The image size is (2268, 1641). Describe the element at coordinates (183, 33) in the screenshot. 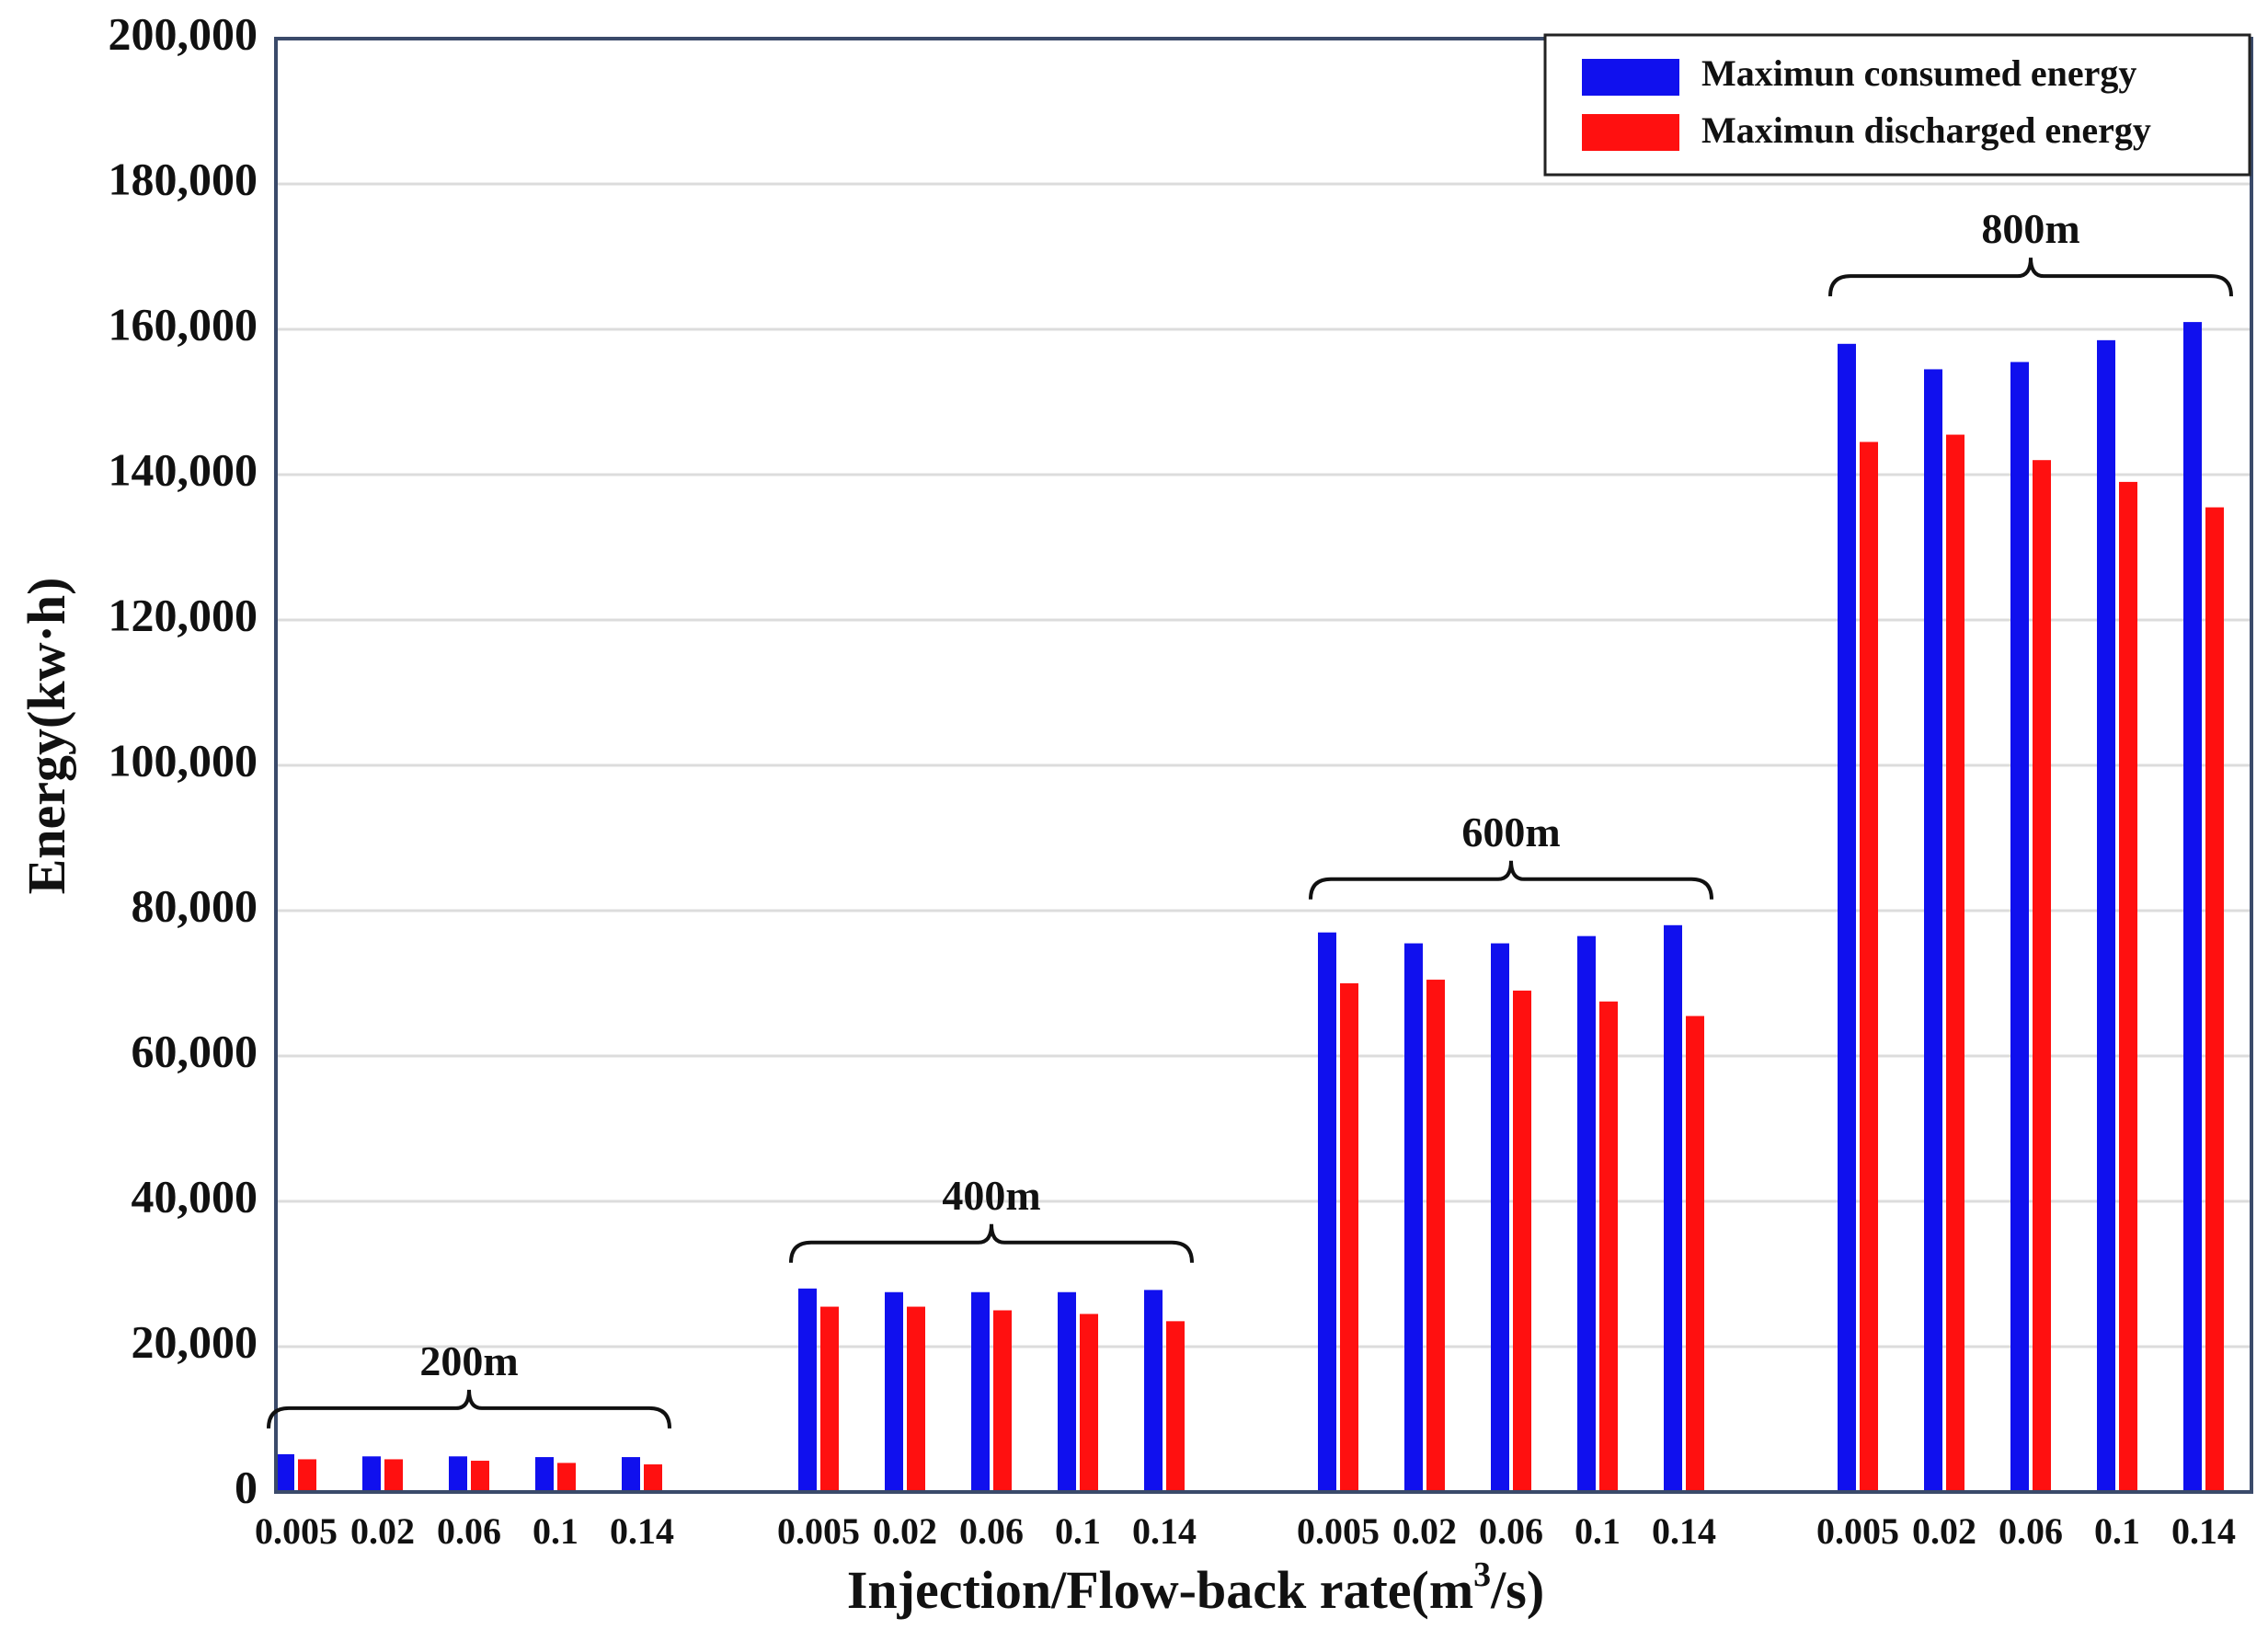

I see `y-tick-label: 200,000` at that location.